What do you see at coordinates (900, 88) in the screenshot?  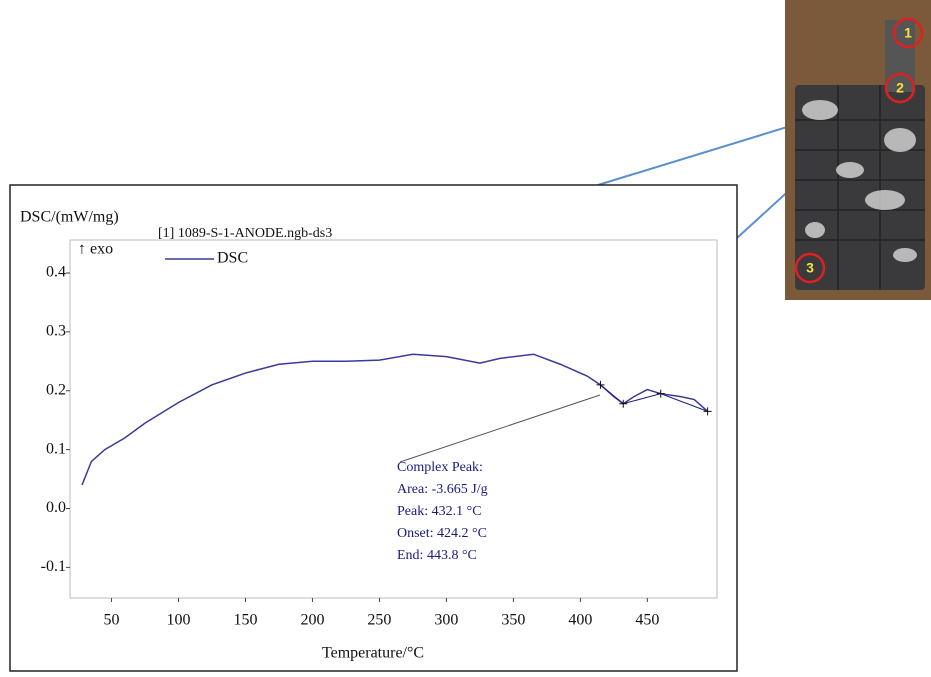 I see `photo-marker: 2` at bounding box center [900, 88].